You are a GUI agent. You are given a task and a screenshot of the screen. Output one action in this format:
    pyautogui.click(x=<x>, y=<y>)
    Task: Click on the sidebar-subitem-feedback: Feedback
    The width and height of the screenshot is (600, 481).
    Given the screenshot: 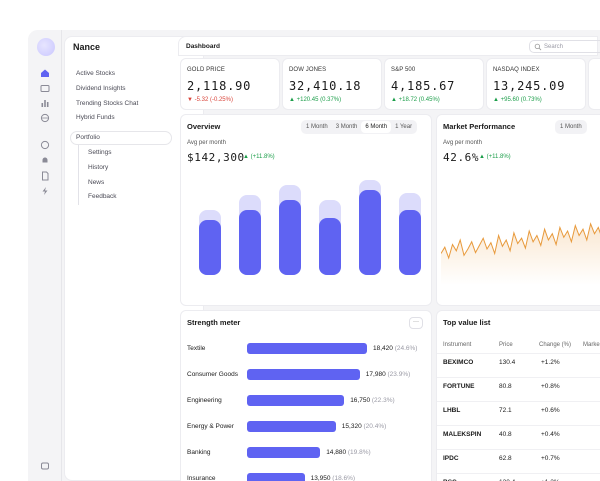 What is the action you would take?
    pyautogui.click(x=102, y=196)
    